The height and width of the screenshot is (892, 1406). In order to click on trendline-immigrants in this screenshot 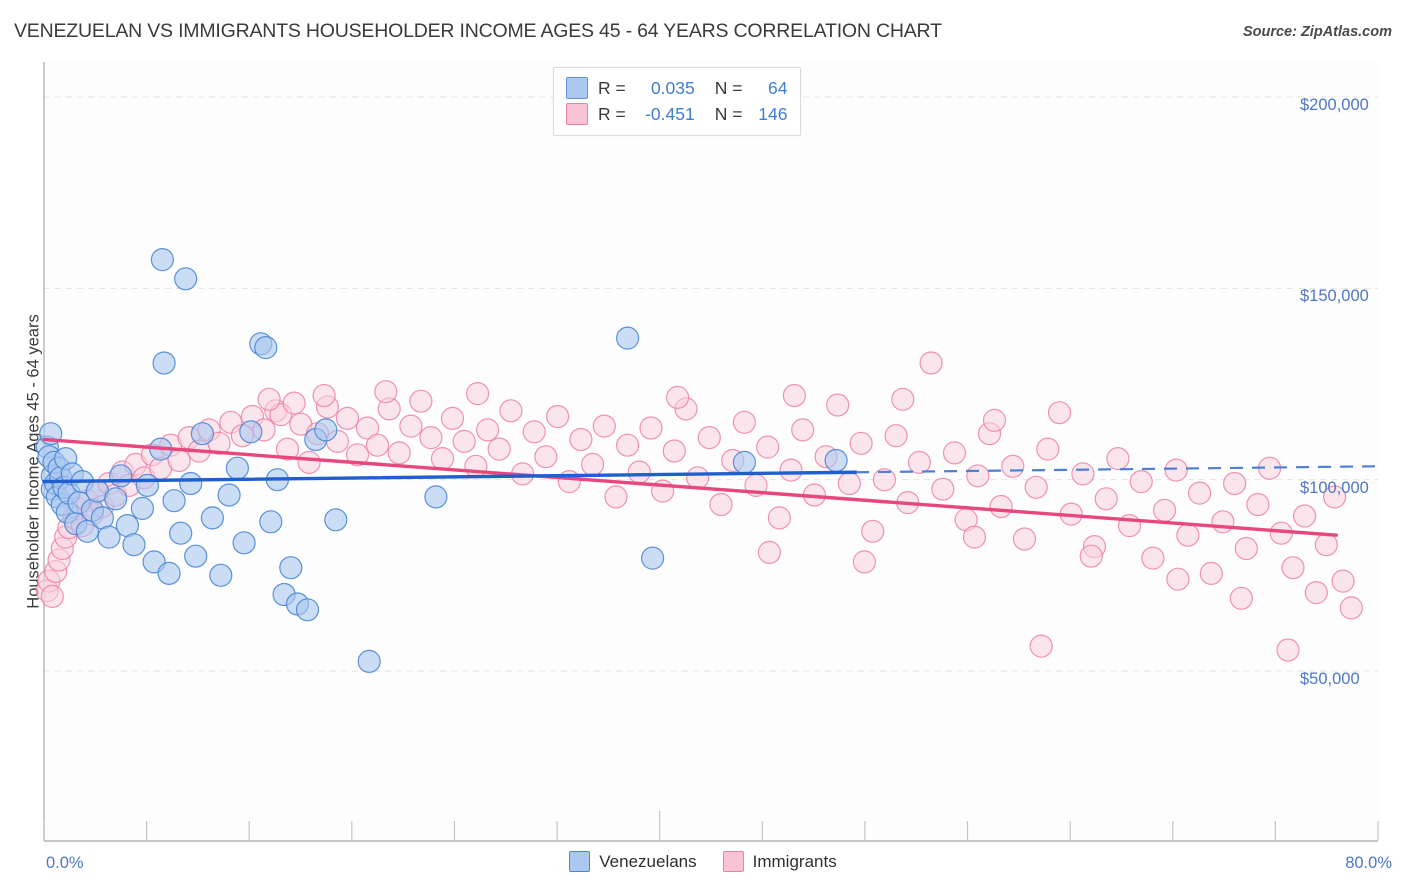, I will do `click(690, 487)`.